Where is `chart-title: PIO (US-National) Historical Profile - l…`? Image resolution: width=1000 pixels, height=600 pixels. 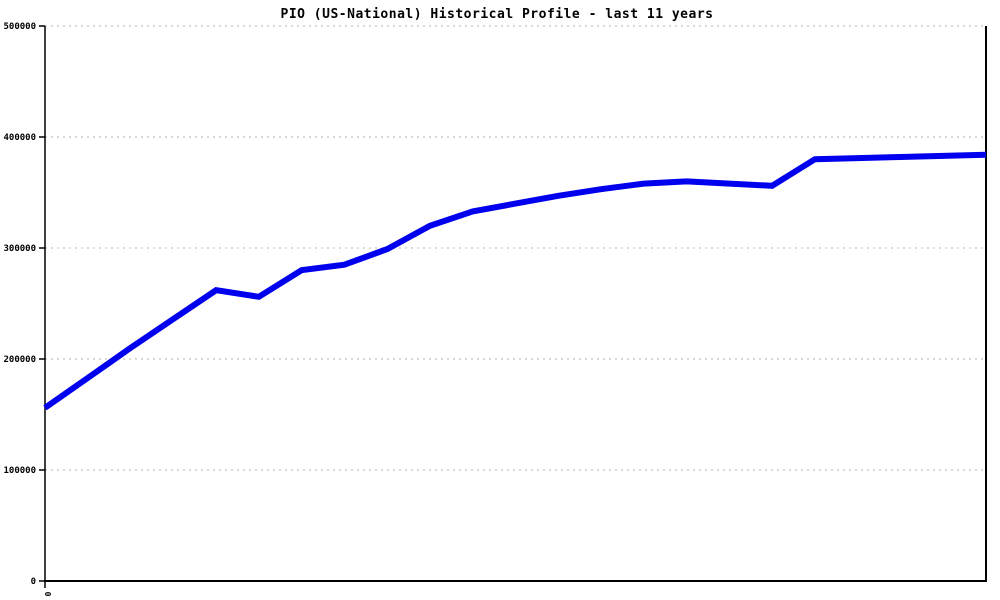 chart-title: PIO (US-National) Historical Profile - l… is located at coordinates (497, 14).